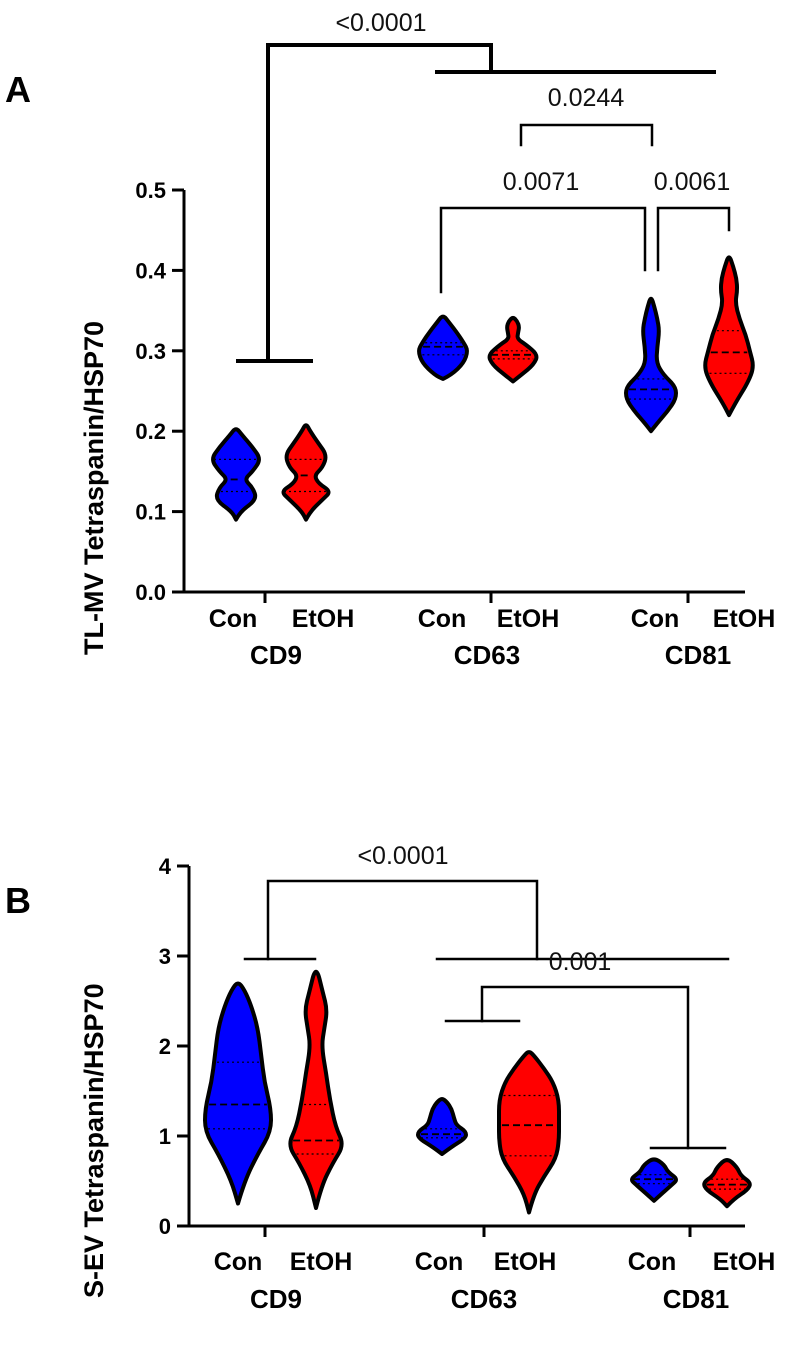 The width and height of the screenshot is (788, 1350). Describe the element at coordinates (236, 474) in the screenshot. I see `panel-a-violin-cd9-con` at that location.